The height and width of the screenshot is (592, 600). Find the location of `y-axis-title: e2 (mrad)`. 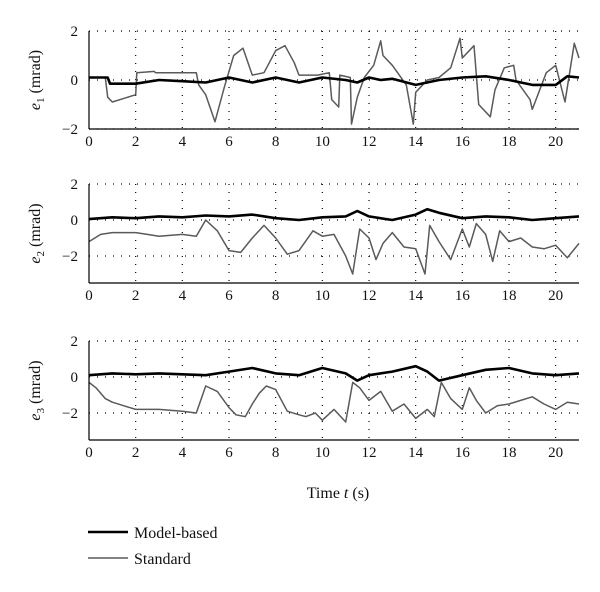

y-axis-title: e2 (mrad) is located at coordinates (37, 233).